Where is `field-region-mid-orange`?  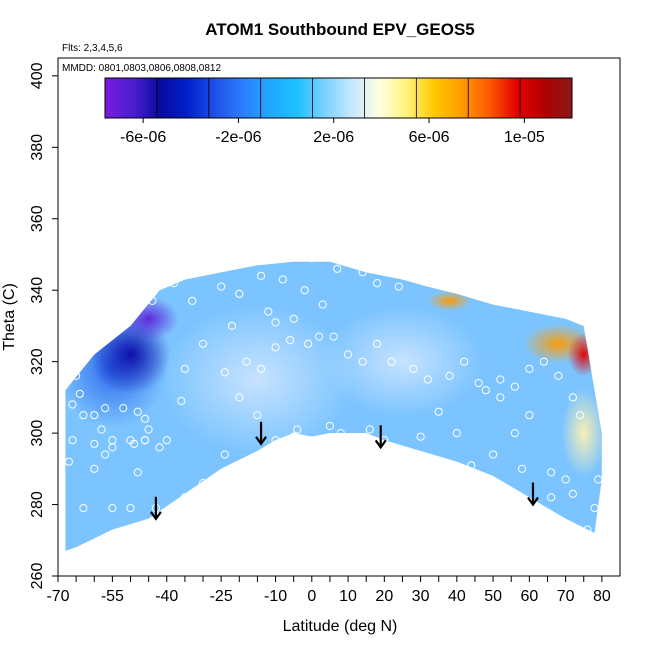
field-region-mid-orange is located at coordinates (449, 301).